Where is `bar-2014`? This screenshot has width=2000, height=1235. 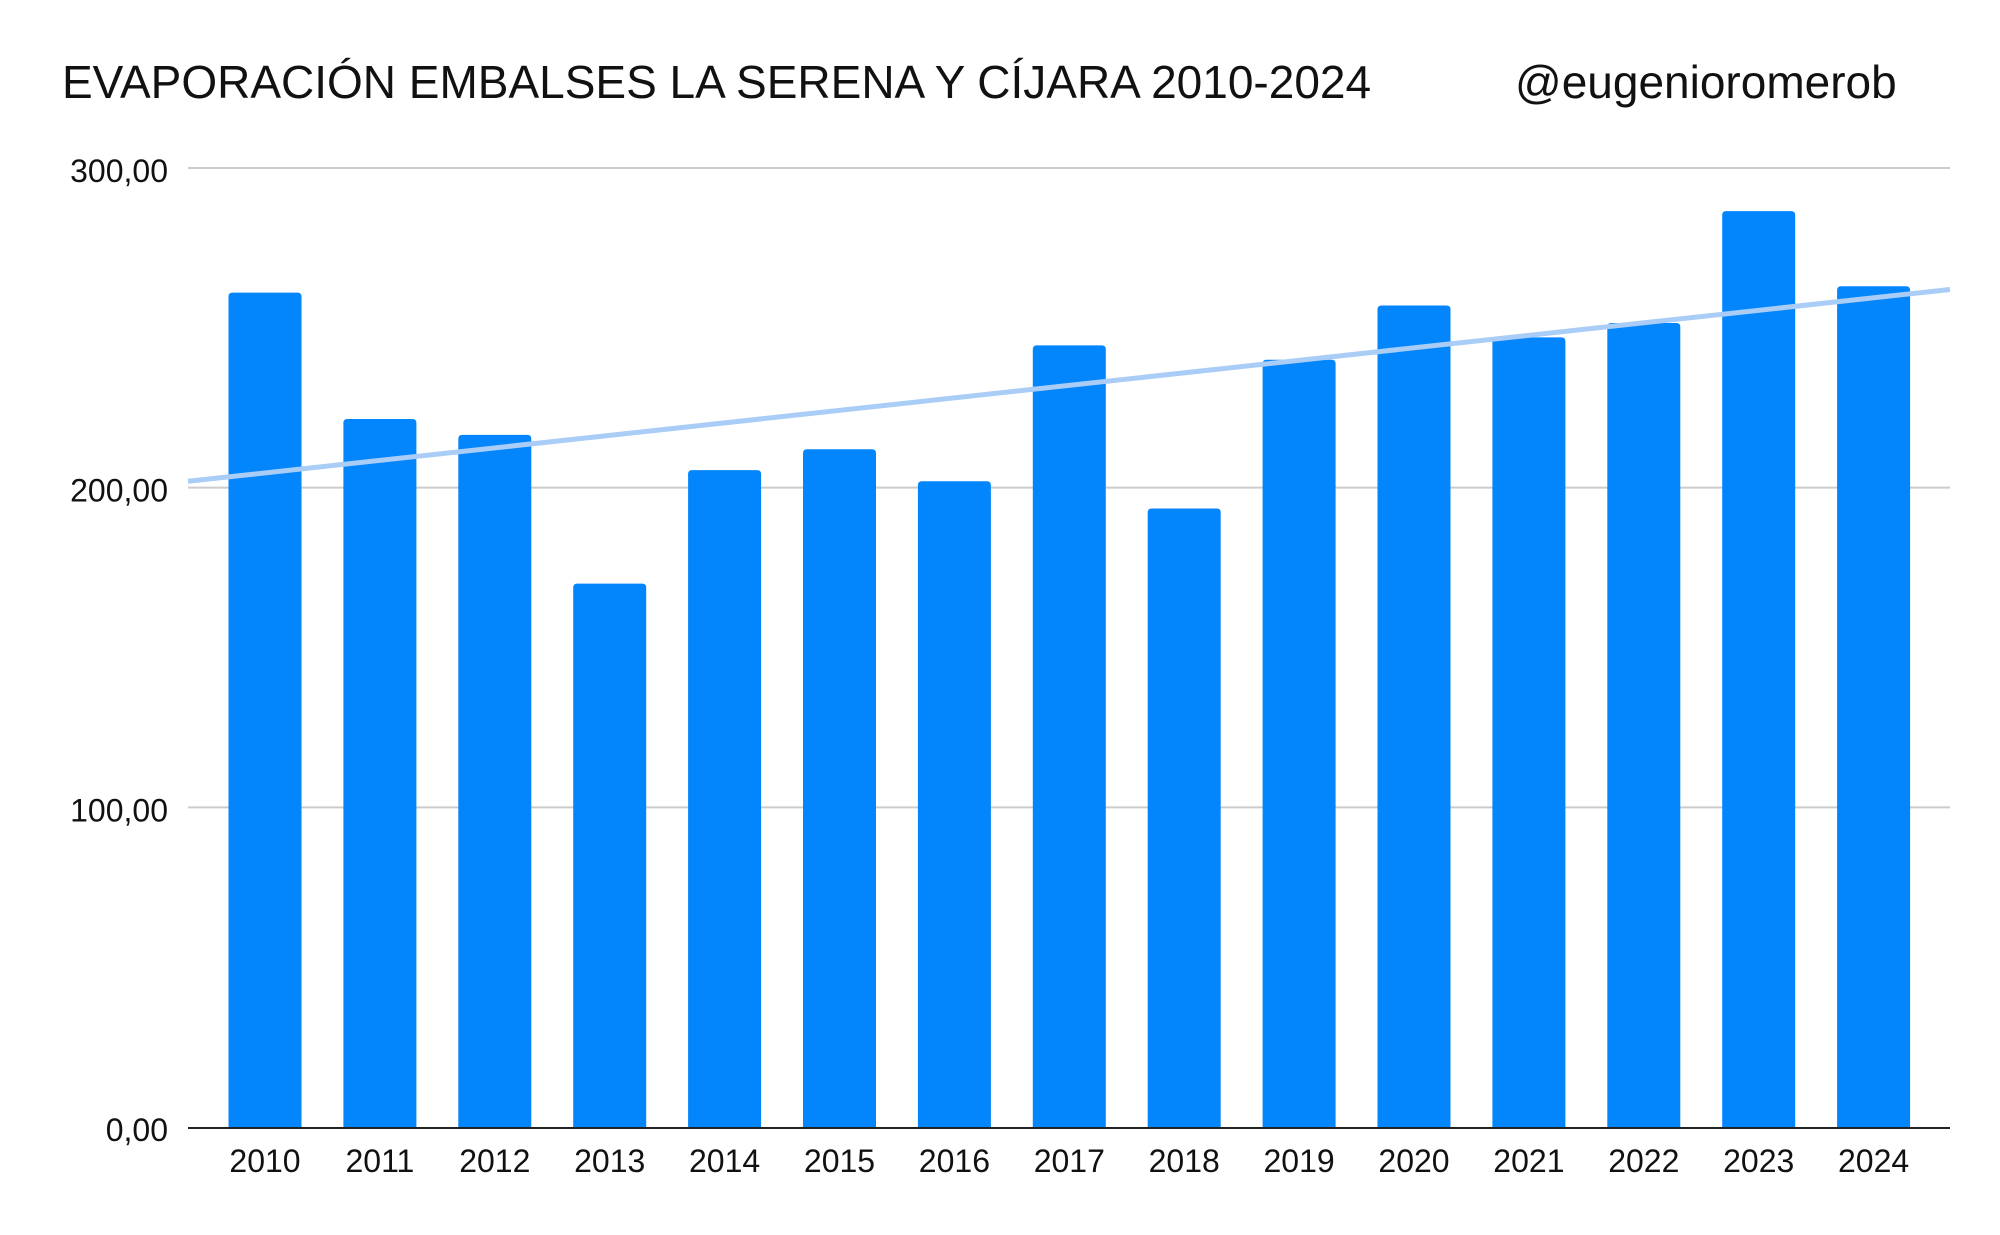
bar-2014 is located at coordinates (725, 799).